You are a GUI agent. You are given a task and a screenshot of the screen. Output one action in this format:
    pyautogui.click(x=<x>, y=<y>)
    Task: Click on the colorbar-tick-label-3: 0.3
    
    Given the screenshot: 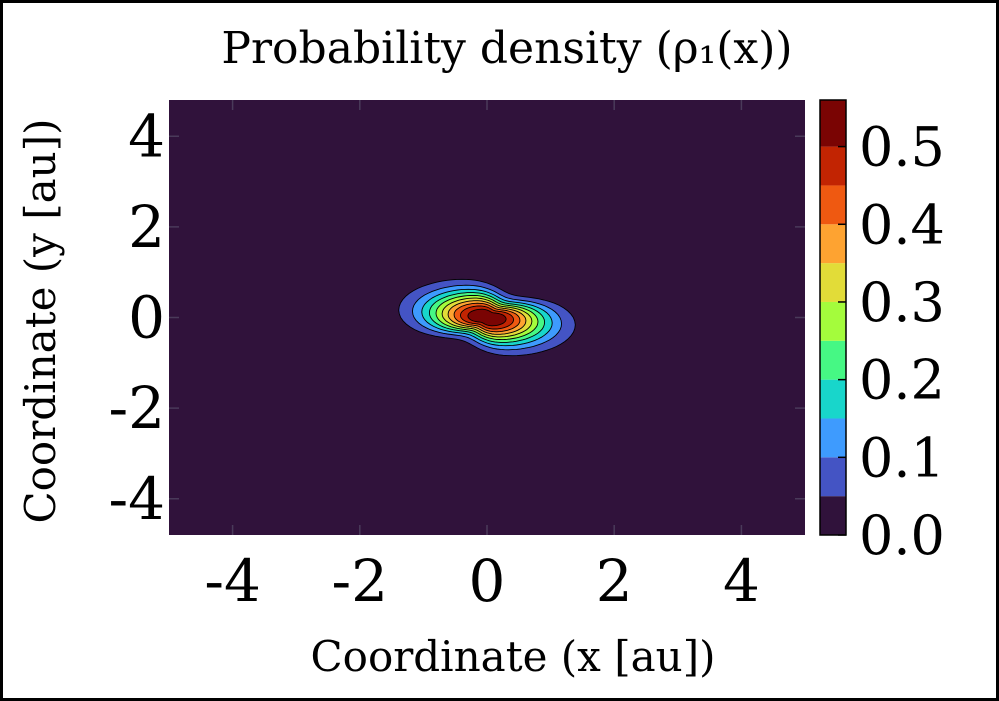 What is the action you would take?
    pyautogui.click(x=902, y=302)
    